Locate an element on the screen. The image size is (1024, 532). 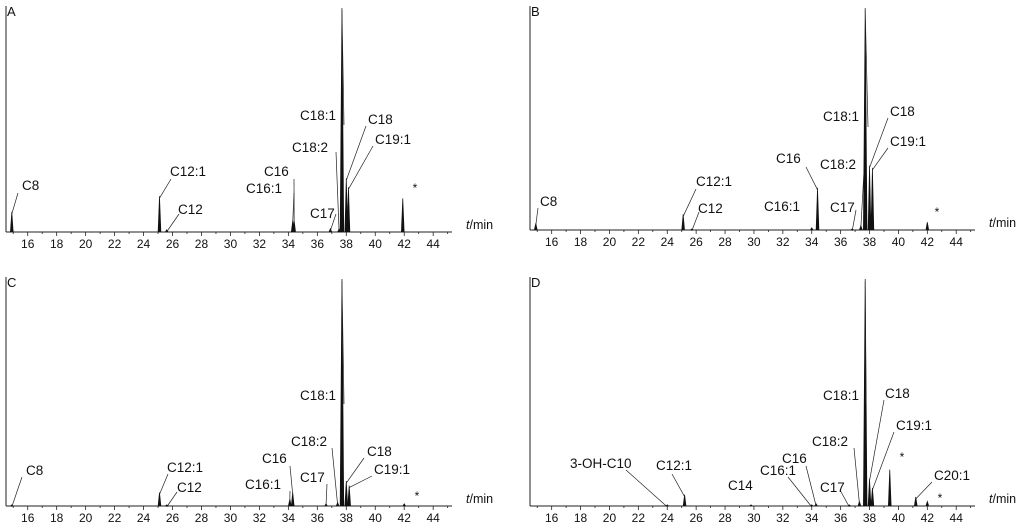
peak-label: C16 is located at coordinates (274, 458).